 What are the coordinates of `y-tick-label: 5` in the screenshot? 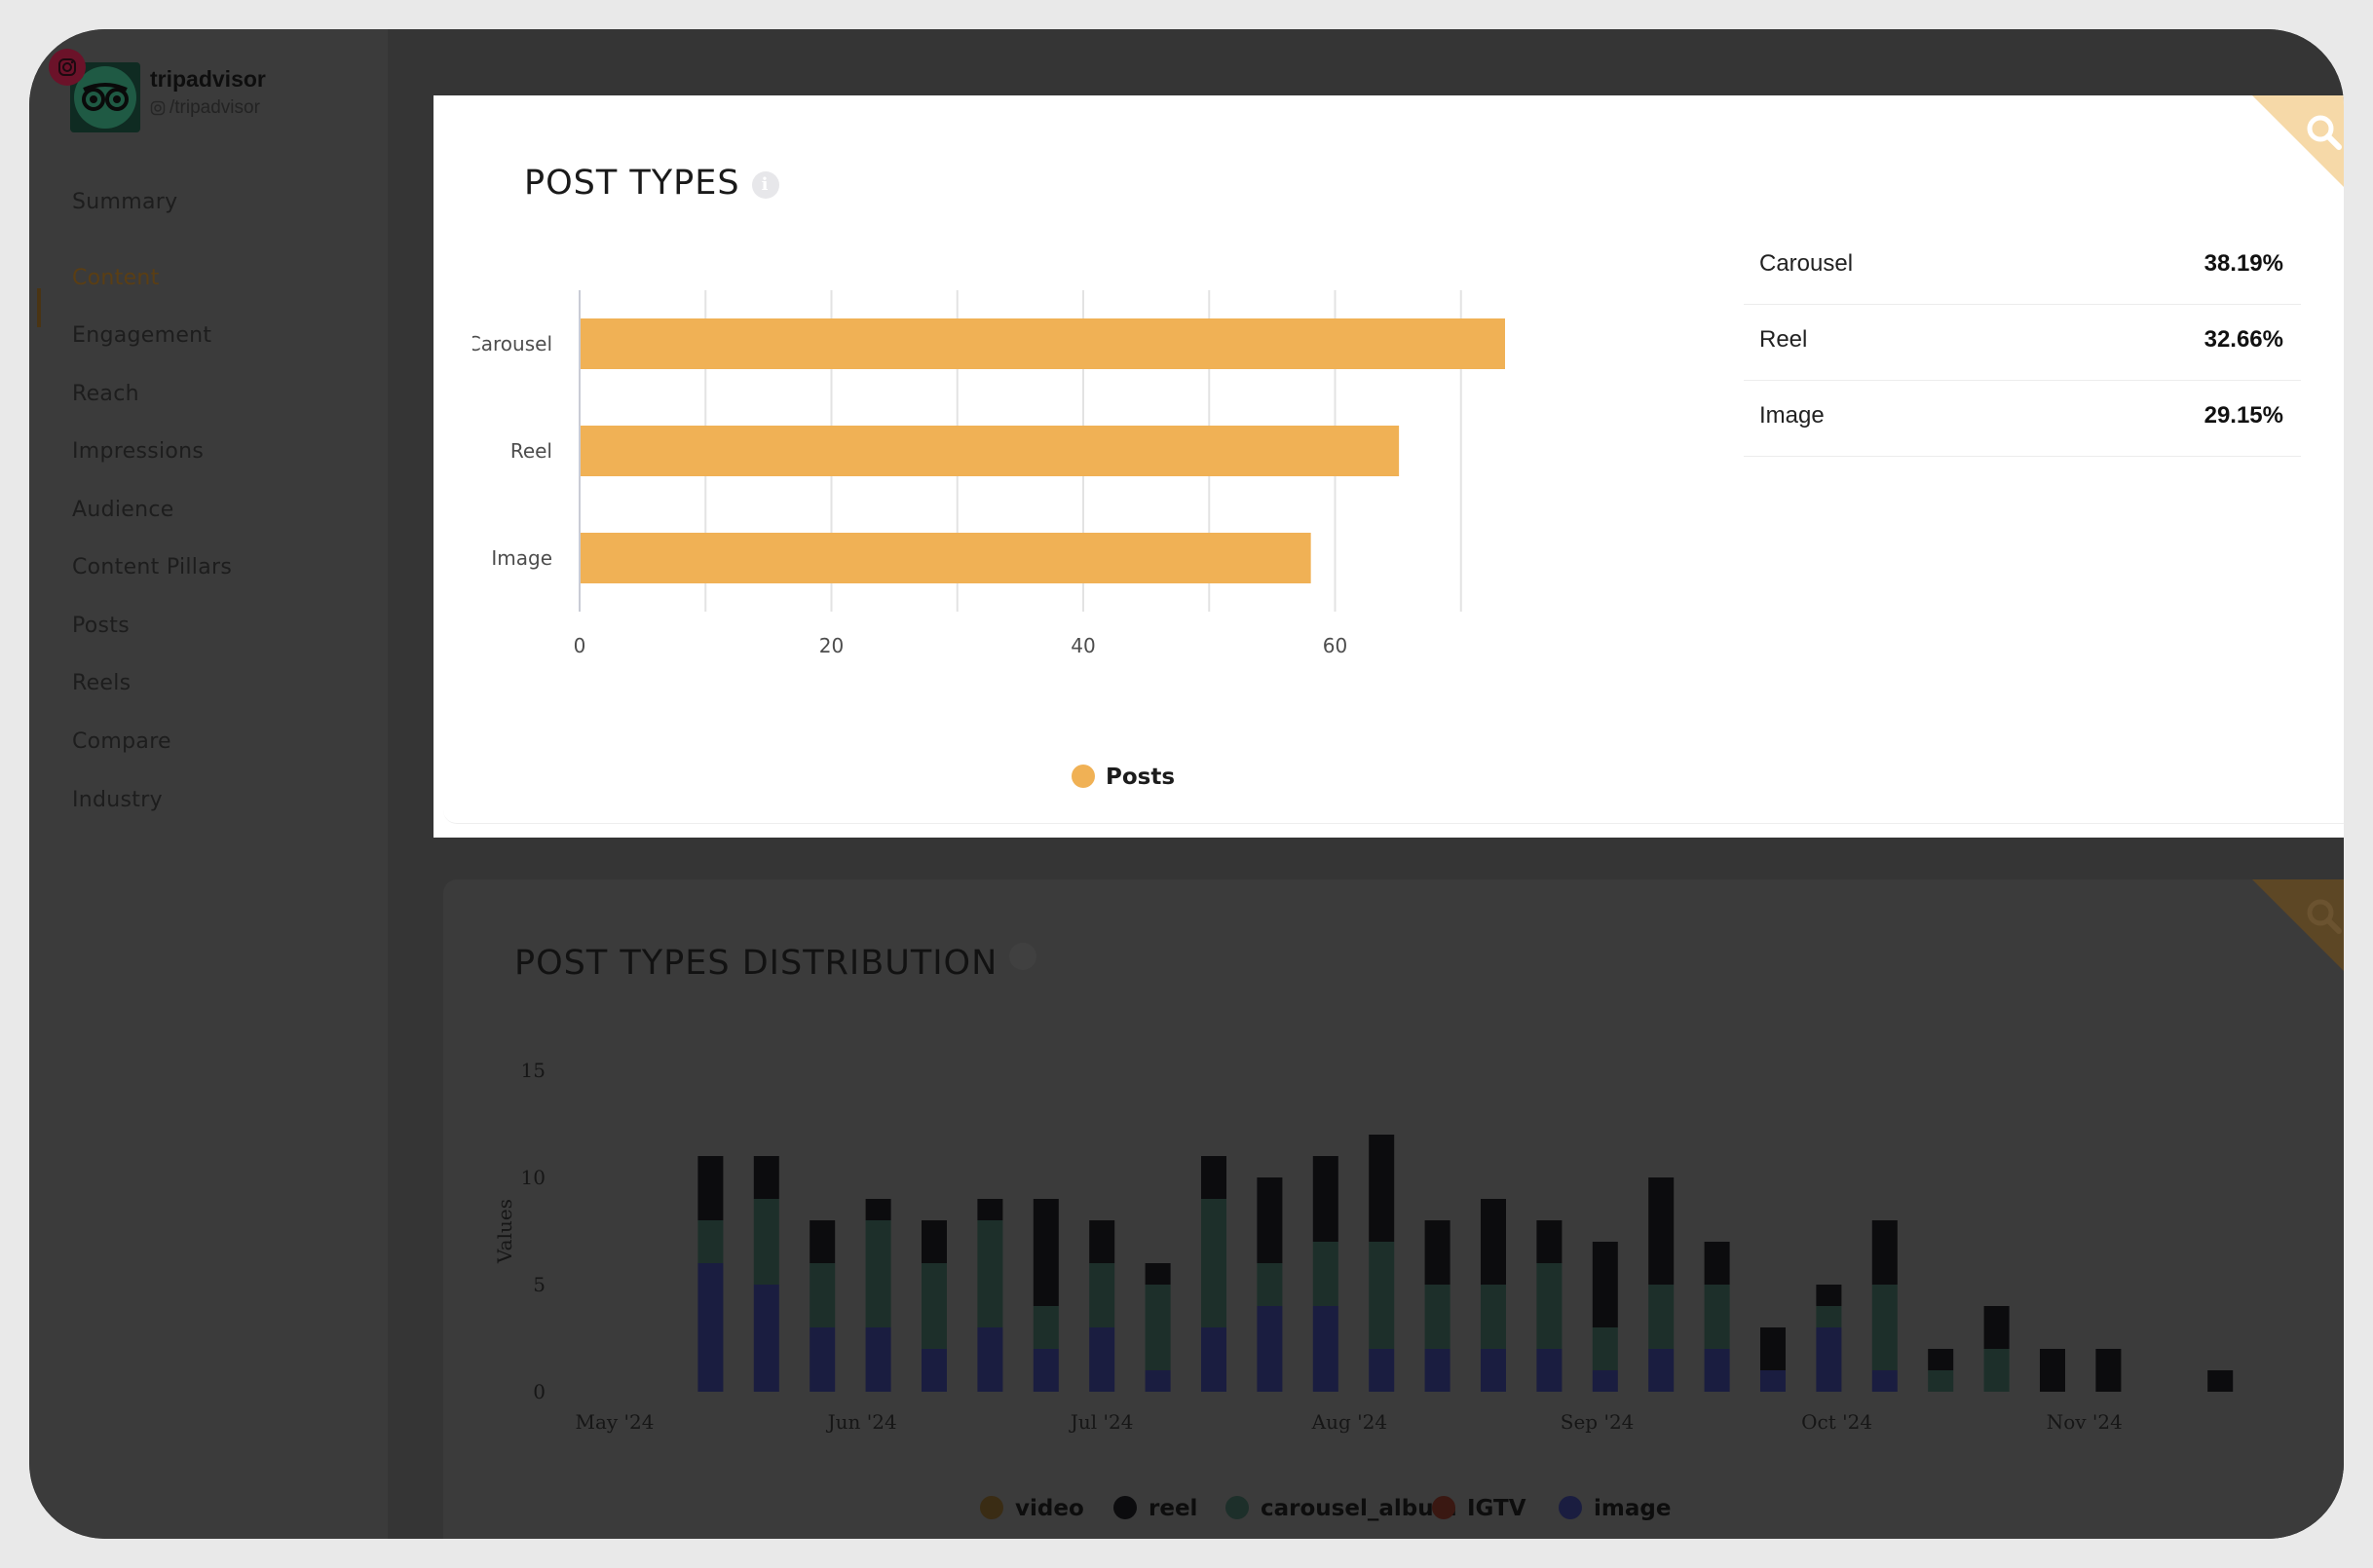 It's located at (540, 1284).